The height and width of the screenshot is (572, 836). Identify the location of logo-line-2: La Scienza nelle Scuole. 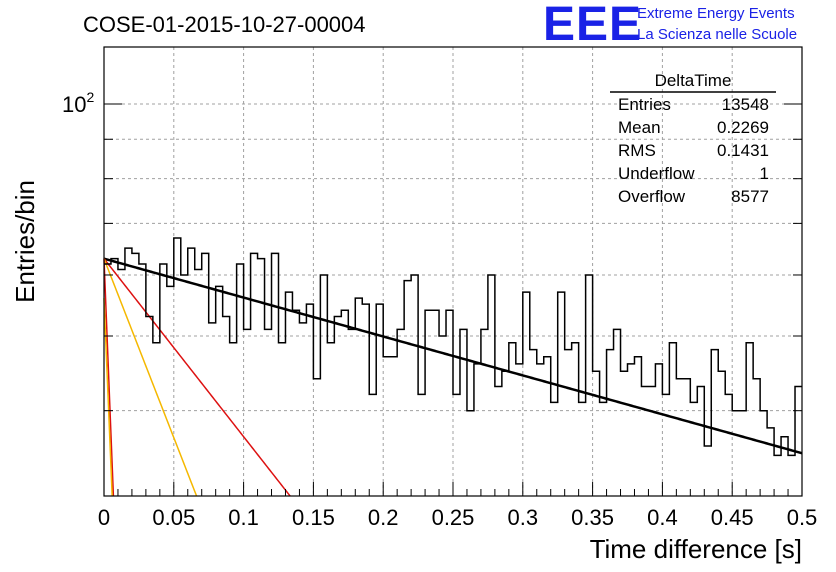
(717, 34).